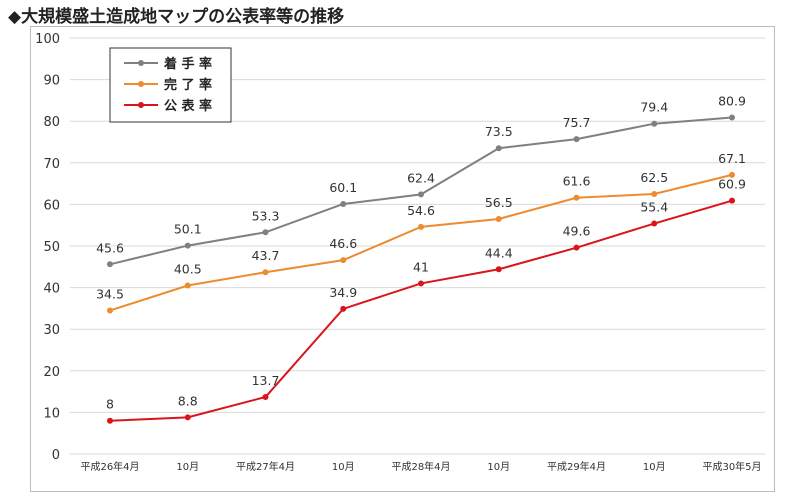 The width and height of the screenshot is (800, 498). What do you see at coordinates (421, 210) in the screenshot?
I see `data-label: 54.6` at bounding box center [421, 210].